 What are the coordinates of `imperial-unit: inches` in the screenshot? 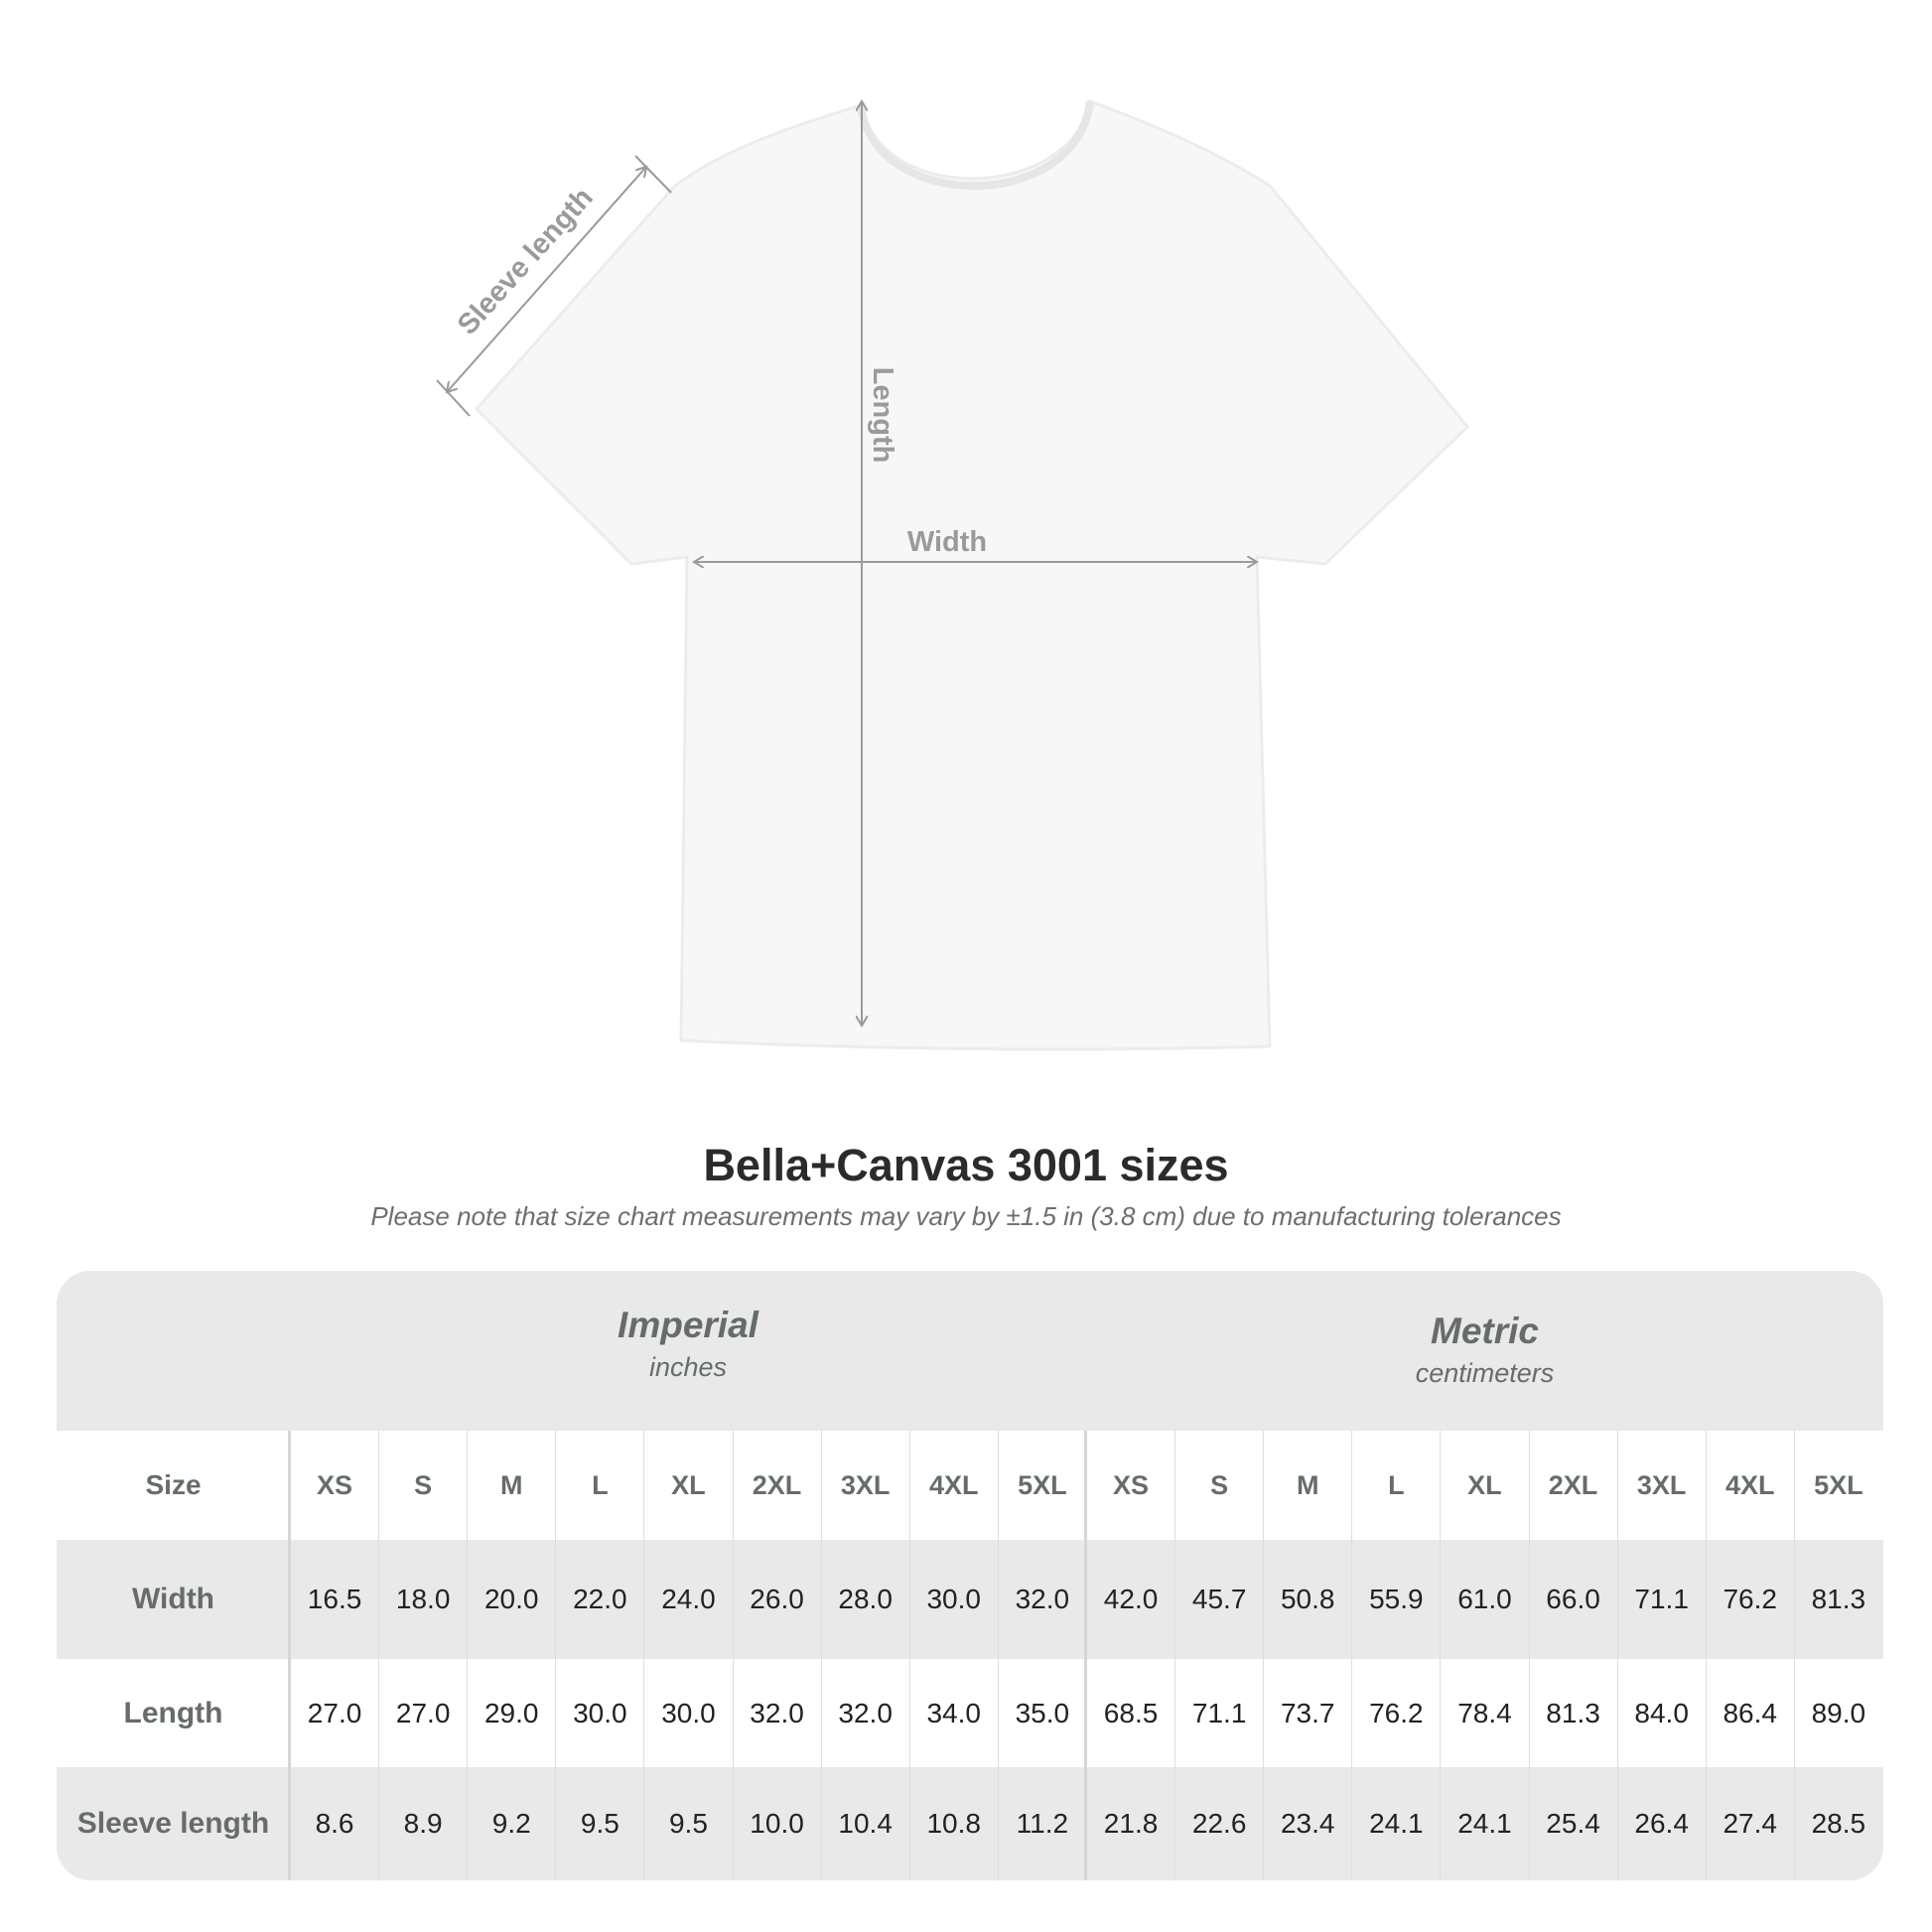 It's located at (688, 1367).